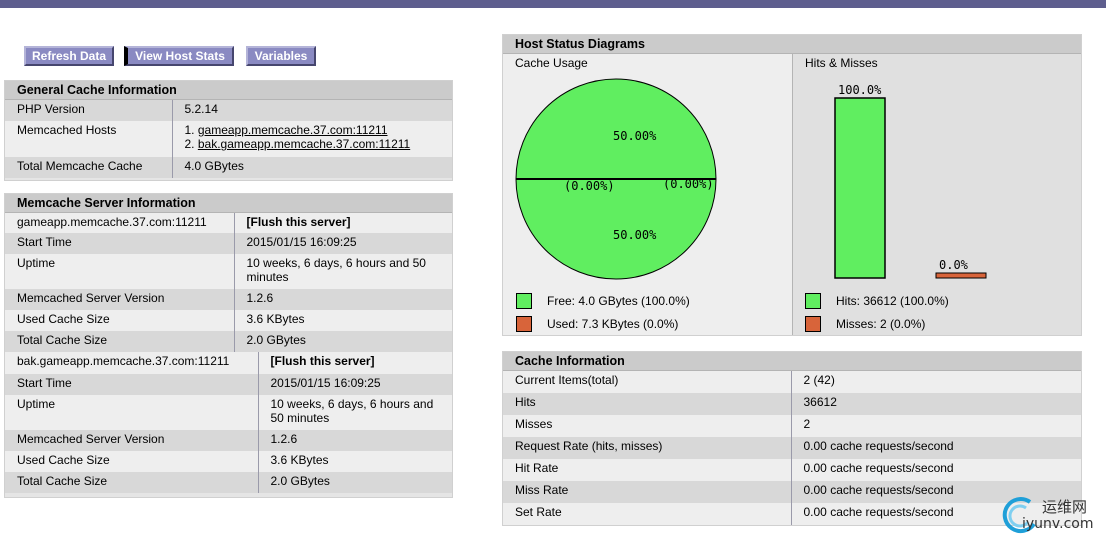  Describe the element at coordinates (191, 130) in the screenshot. I see `host-index: 1.` at that location.